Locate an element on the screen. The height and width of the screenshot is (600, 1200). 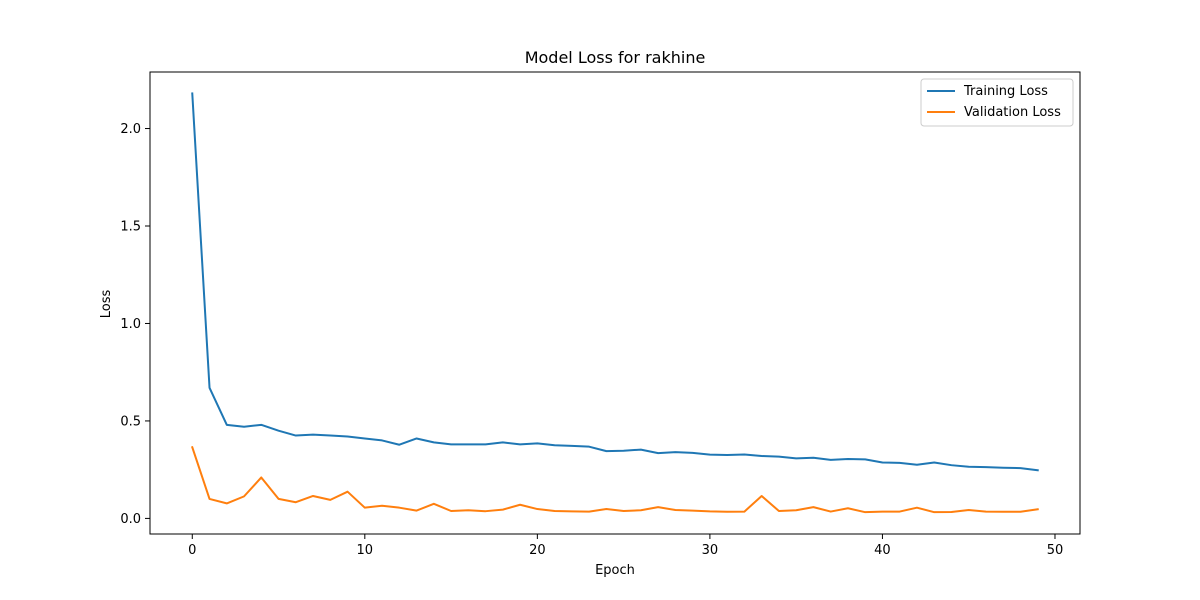
legend: Training Loss Validation Loss is located at coordinates (997, 102).